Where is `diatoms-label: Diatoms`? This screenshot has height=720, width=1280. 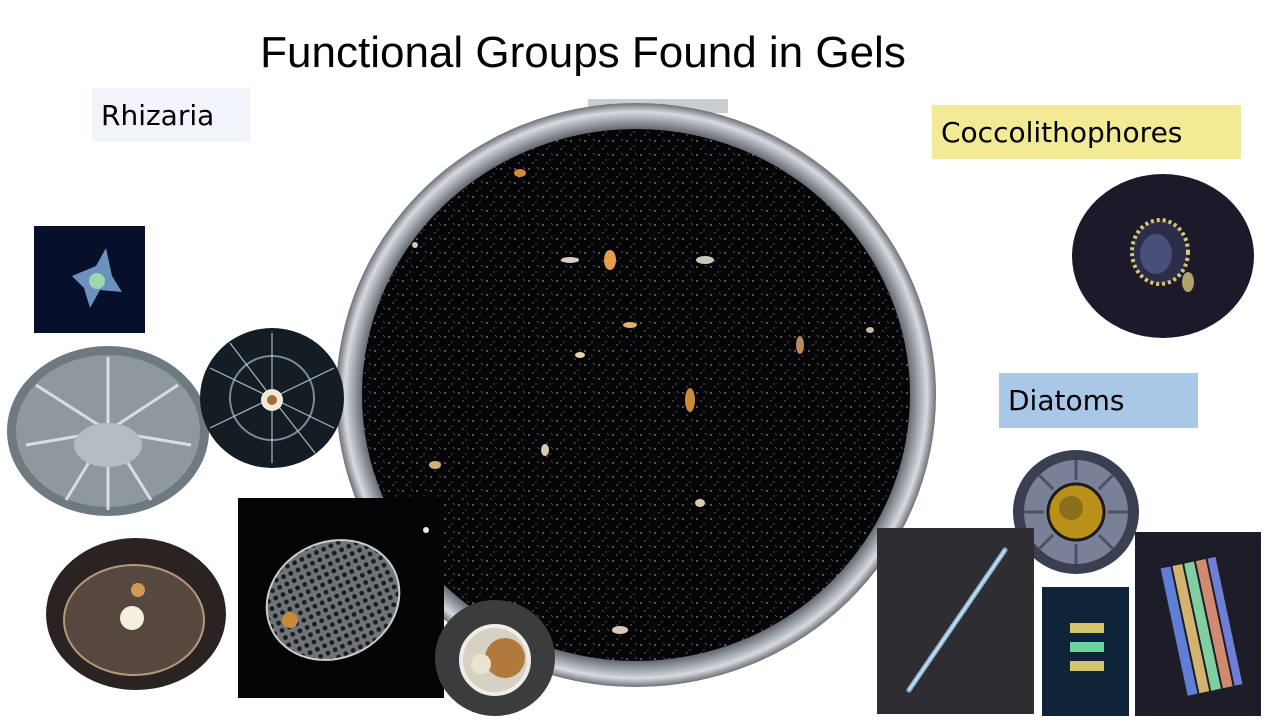 diatoms-label: Diatoms is located at coordinates (1098, 400).